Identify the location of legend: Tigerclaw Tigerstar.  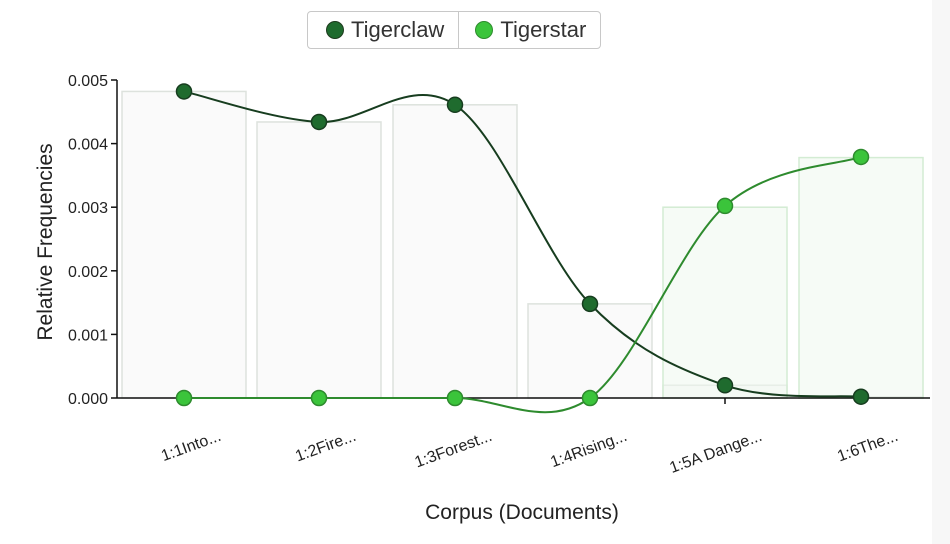
(454, 30).